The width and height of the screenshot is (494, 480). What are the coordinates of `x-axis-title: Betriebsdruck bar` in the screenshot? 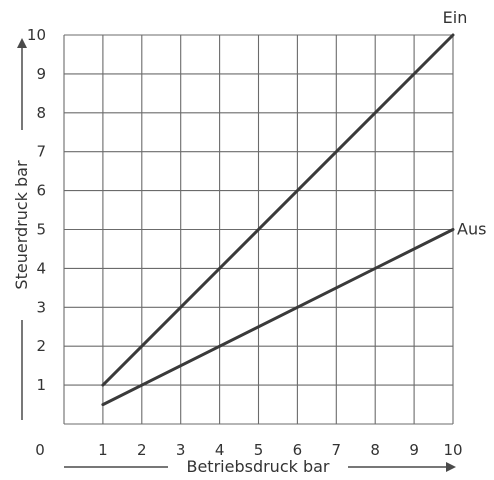 It's located at (257, 466).